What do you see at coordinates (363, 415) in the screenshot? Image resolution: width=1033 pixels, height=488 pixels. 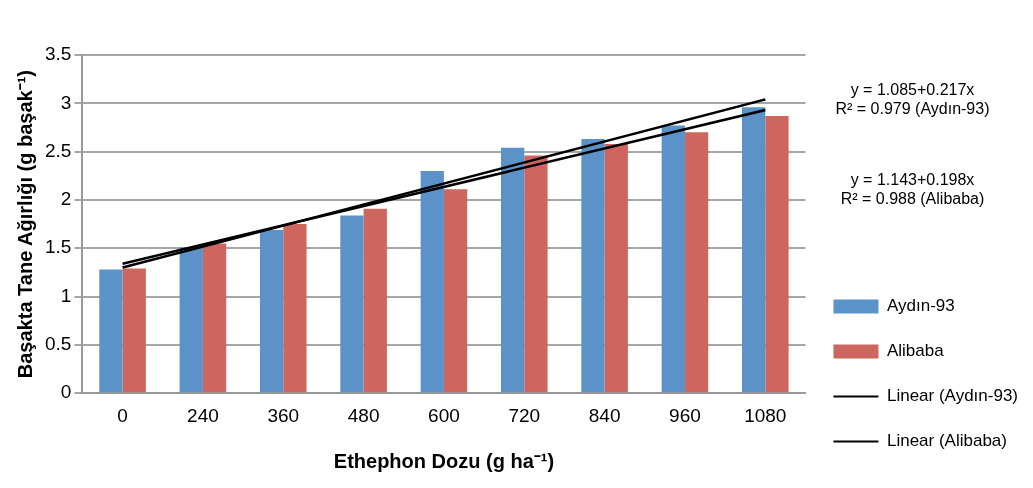 I see `x-tick-label: 480` at bounding box center [363, 415].